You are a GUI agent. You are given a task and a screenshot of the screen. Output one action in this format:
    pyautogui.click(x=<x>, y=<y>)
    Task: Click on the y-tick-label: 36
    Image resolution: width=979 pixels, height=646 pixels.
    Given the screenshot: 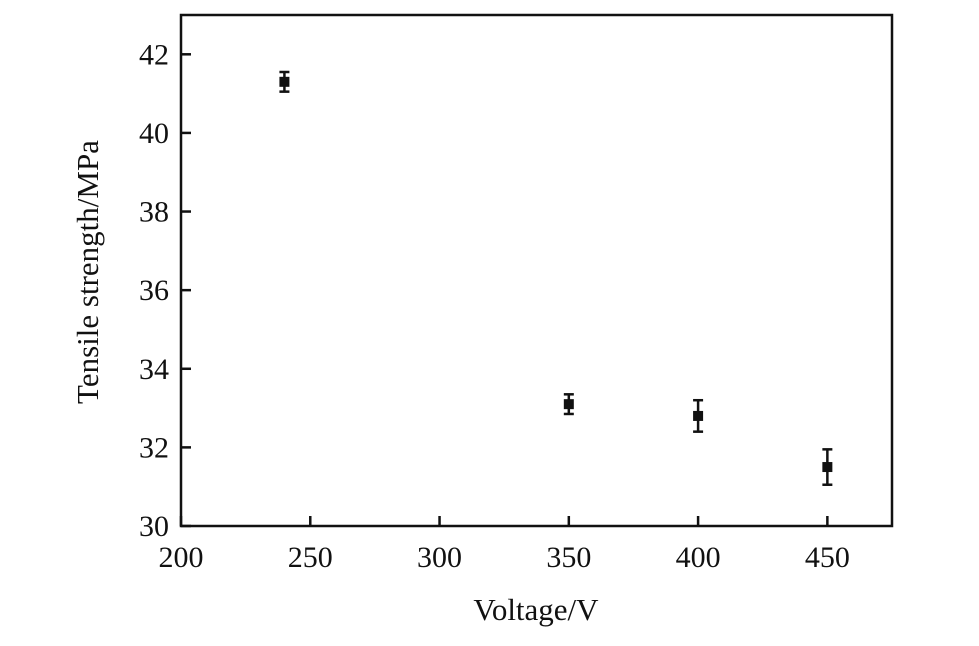 What is the action you would take?
    pyautogui.click(x=154, y=290)
    